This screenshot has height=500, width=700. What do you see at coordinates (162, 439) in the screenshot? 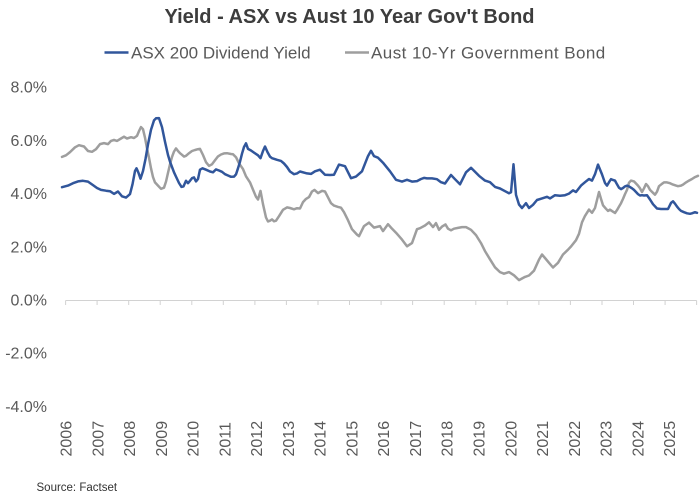
I see `svg-text: 2009` at bounding box center [162, 439].